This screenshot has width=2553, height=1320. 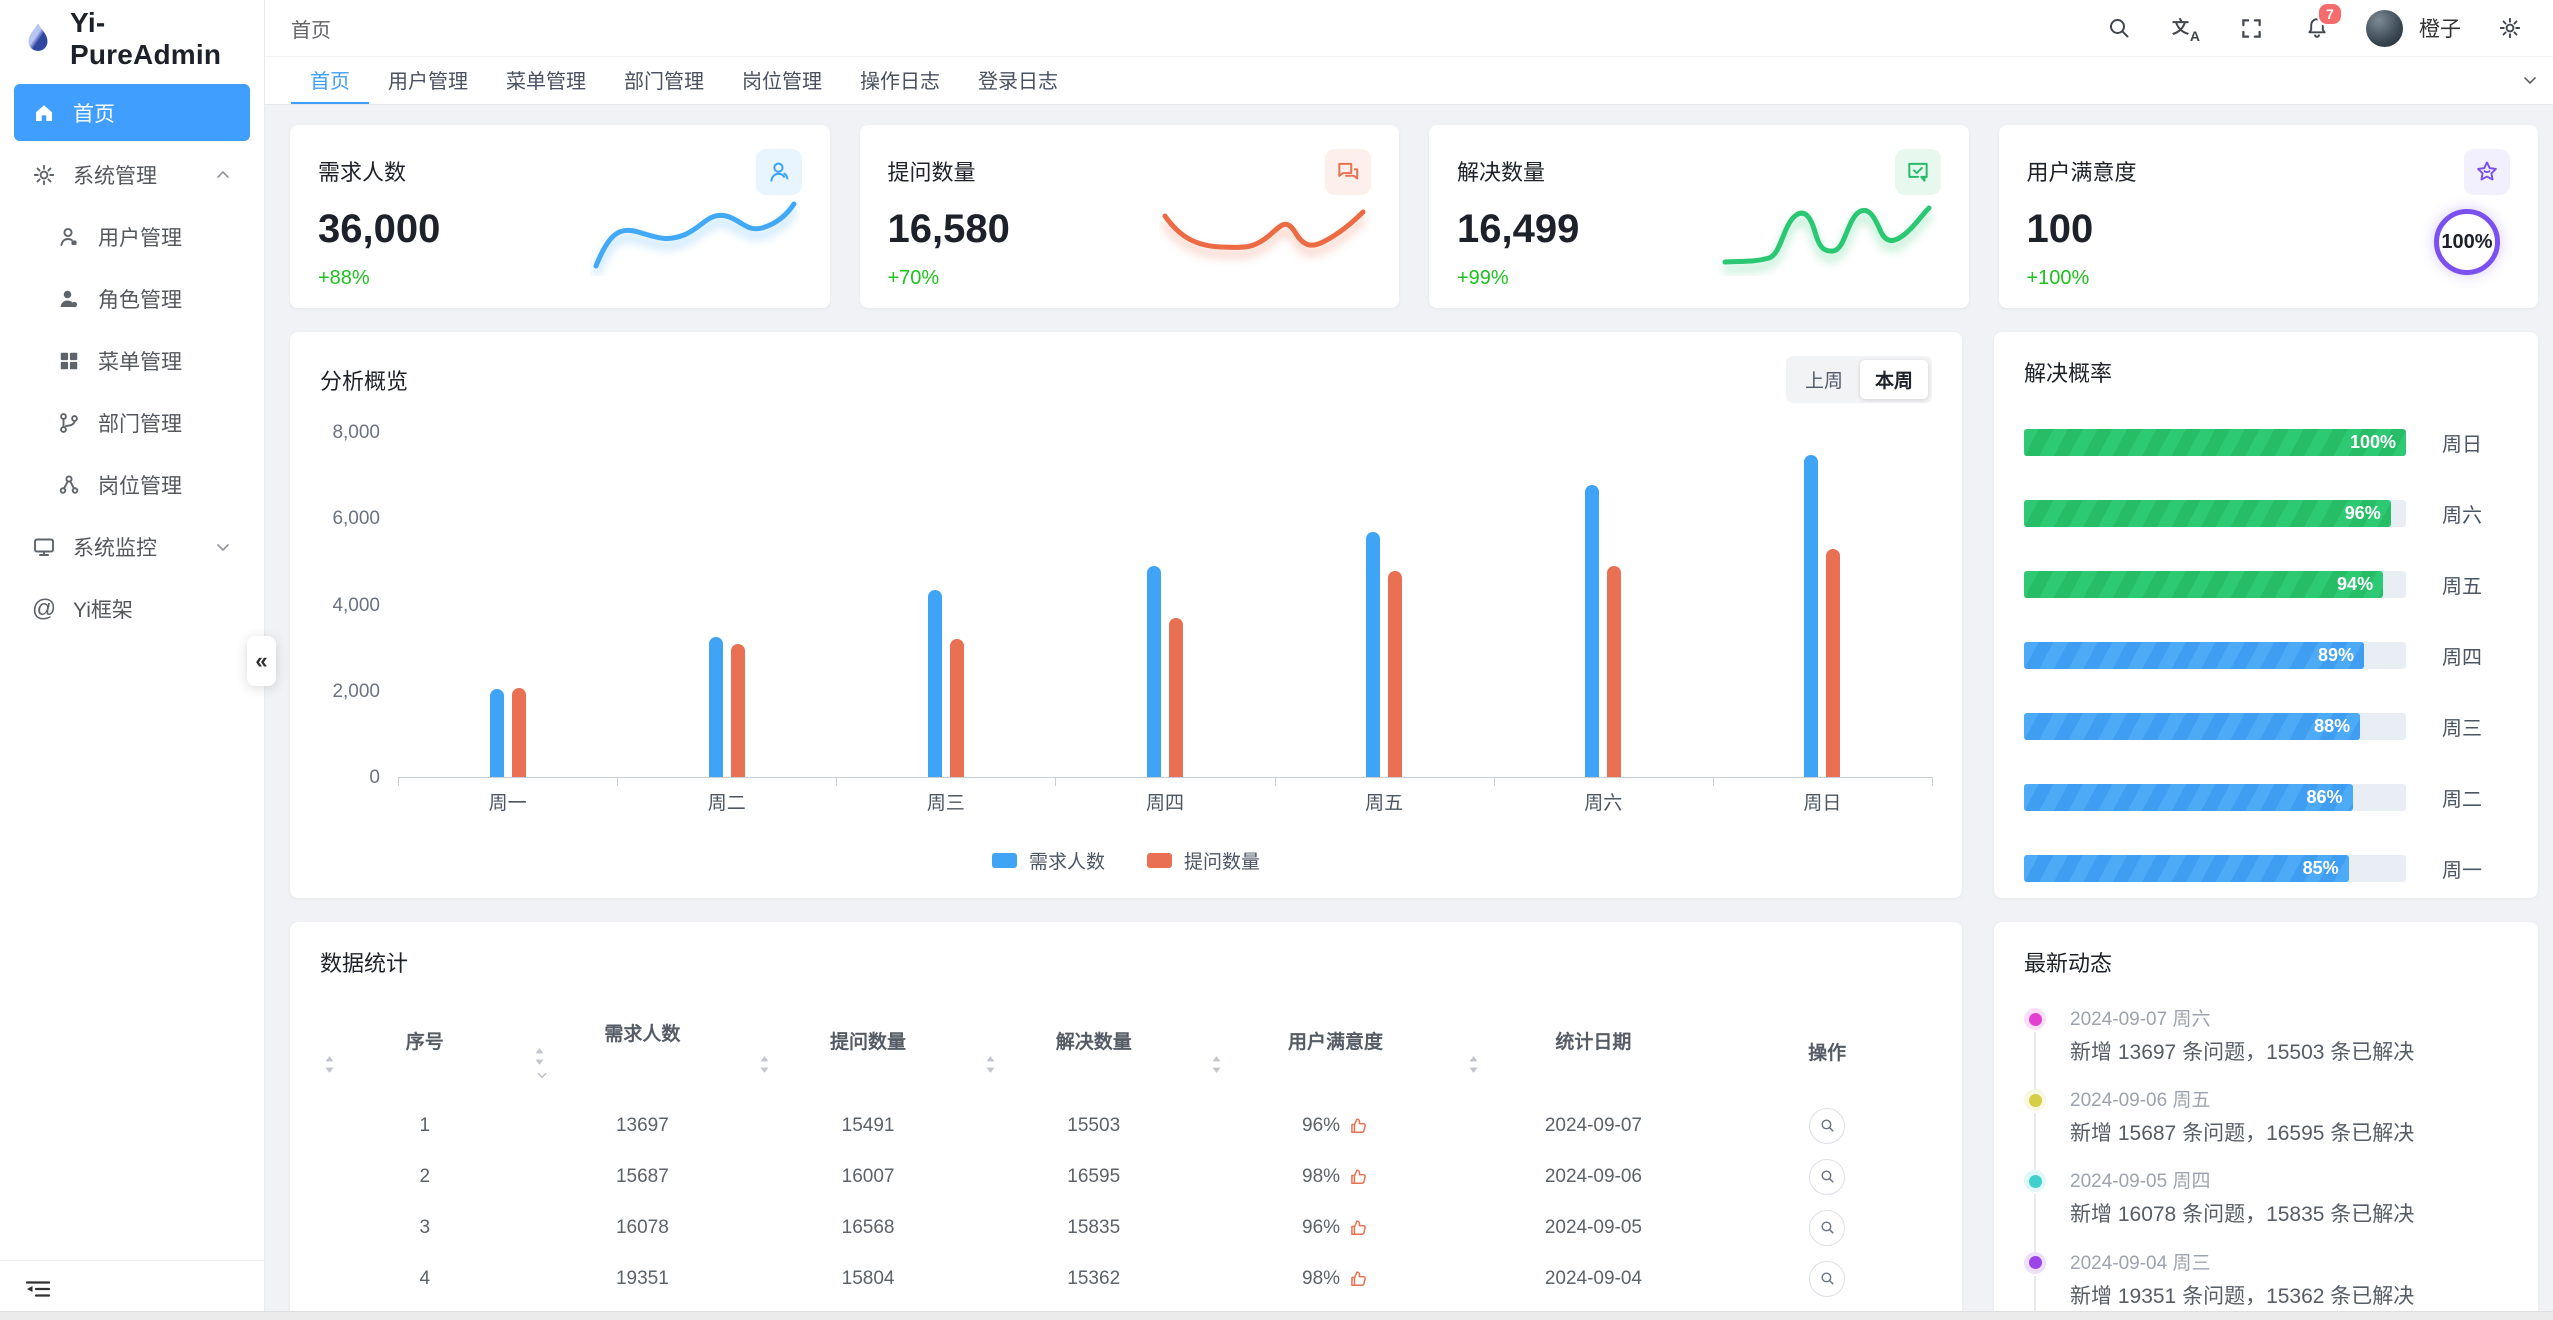 I want to click on bell-icon: 7, so click(x=2321, y=23).